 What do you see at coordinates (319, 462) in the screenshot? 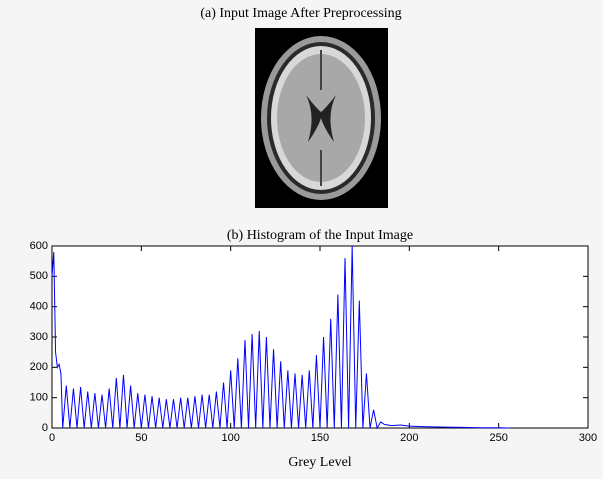
I see `x-axis-label: Grey Level` at bounding box center [319, 462].